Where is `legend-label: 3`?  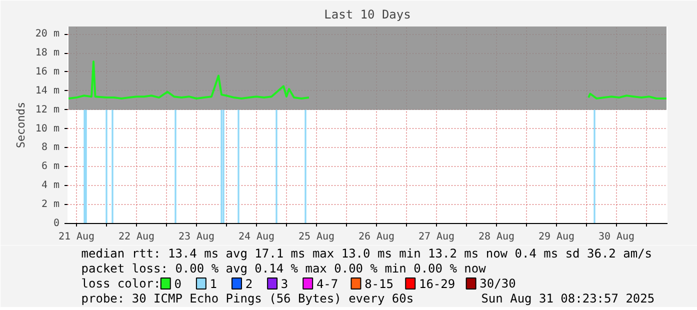
legend-label: 3 is located at coordinates (284, 284).